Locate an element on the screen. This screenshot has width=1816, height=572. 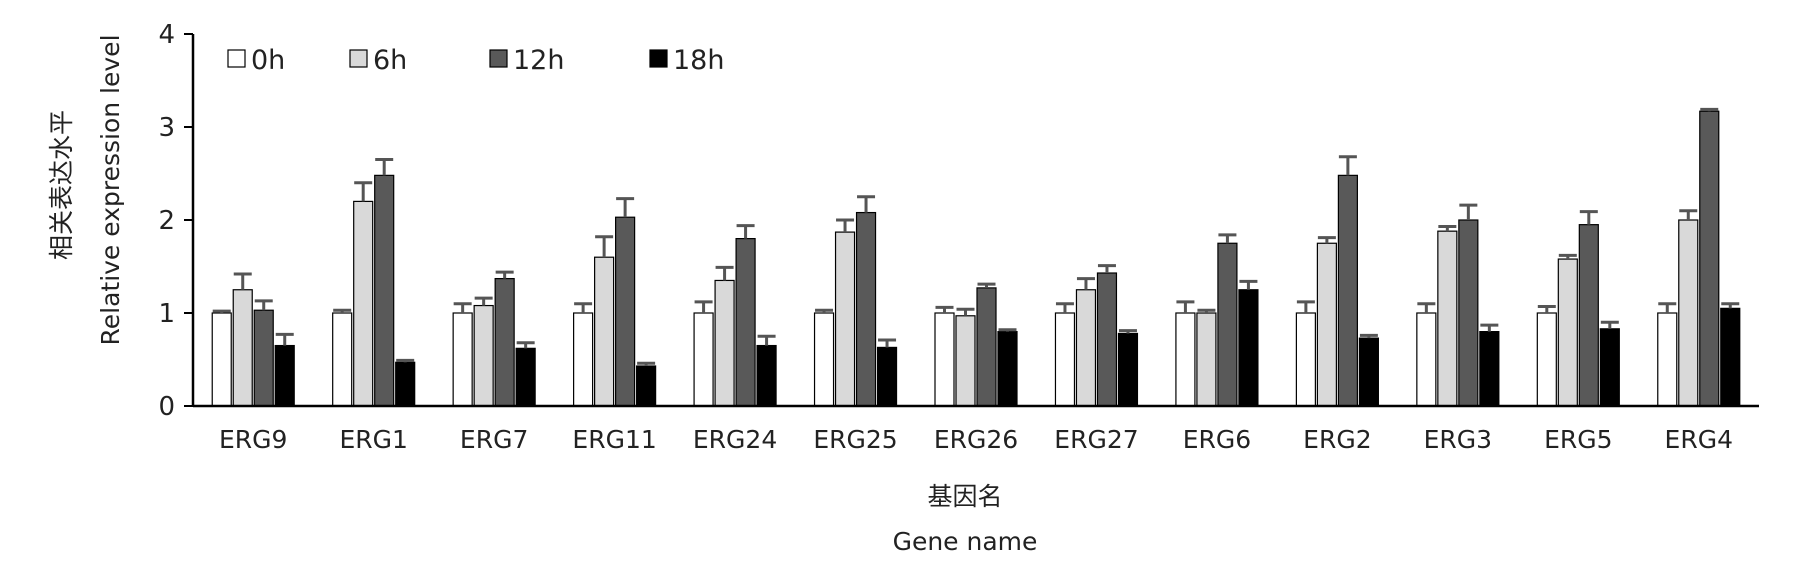
bar-group-erg6 is located at coordinates (1217, 320).